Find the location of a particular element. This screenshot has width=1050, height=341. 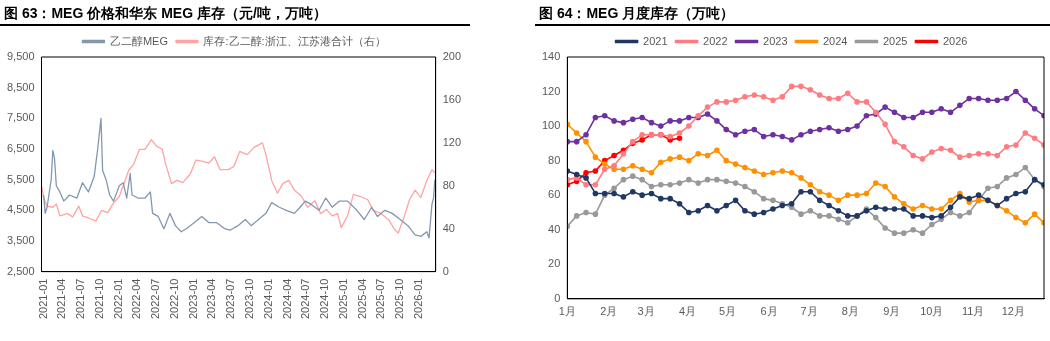

y2-tick-label: 160 is located at coordinates (452, 98).